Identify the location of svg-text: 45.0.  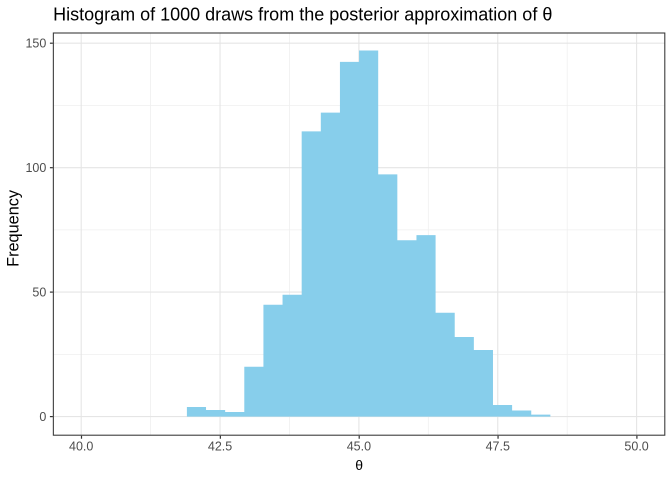
(359, 446).